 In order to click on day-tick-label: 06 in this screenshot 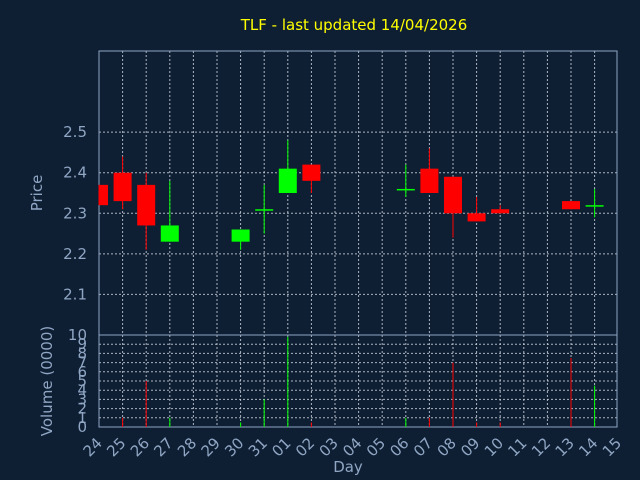, I will do `click(399, 447)`.